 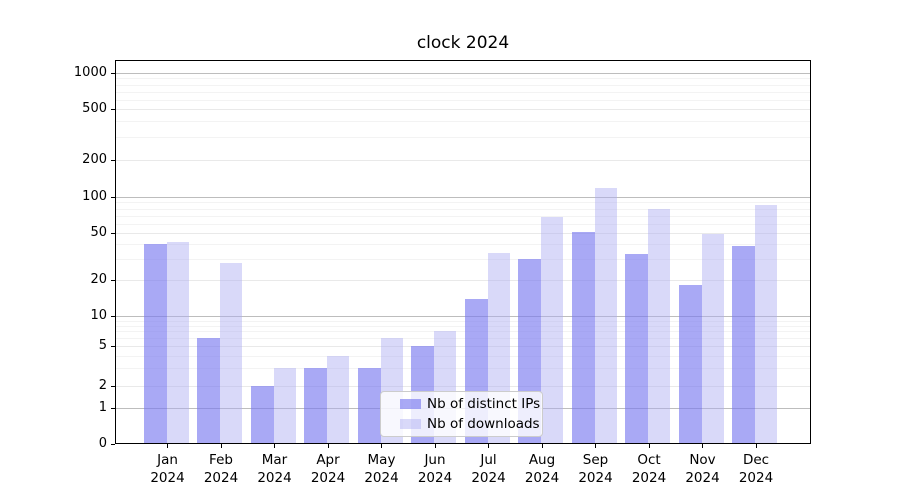 What do you see at coordinates (766, 324) in the screenshot?
I see `bar-nb-of-downloads-dec-2024` at bounding box center [766, 324].